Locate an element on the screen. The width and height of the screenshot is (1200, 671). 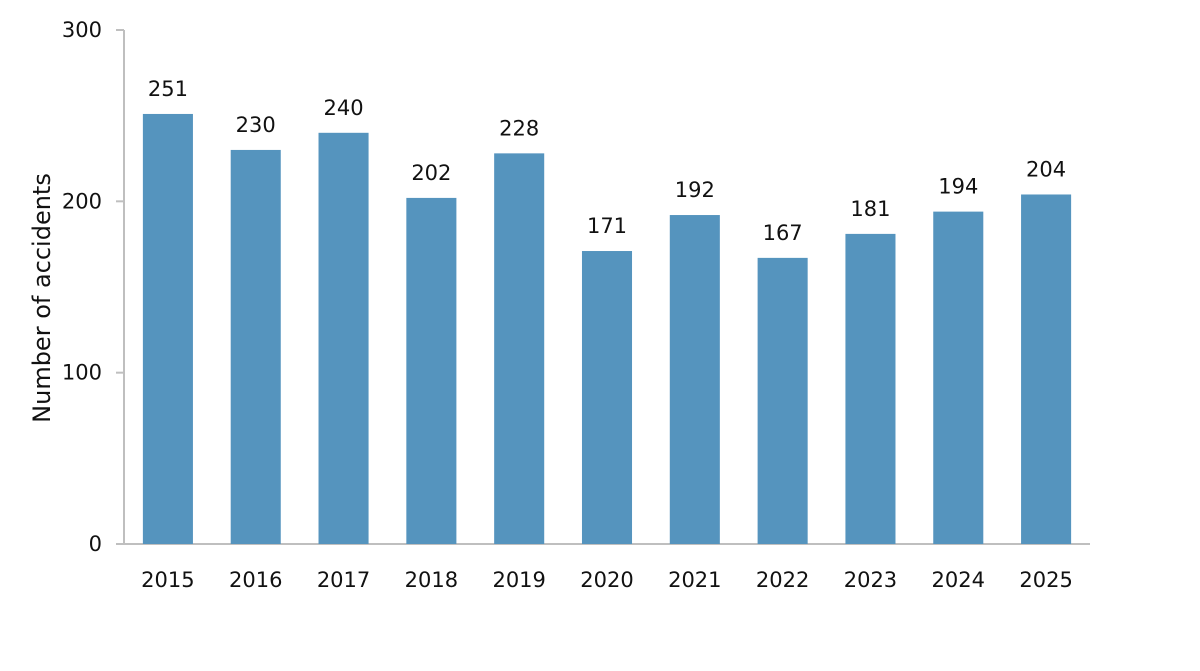
x-tick-label-2022: 2022 is located at coordinates (782, 580).